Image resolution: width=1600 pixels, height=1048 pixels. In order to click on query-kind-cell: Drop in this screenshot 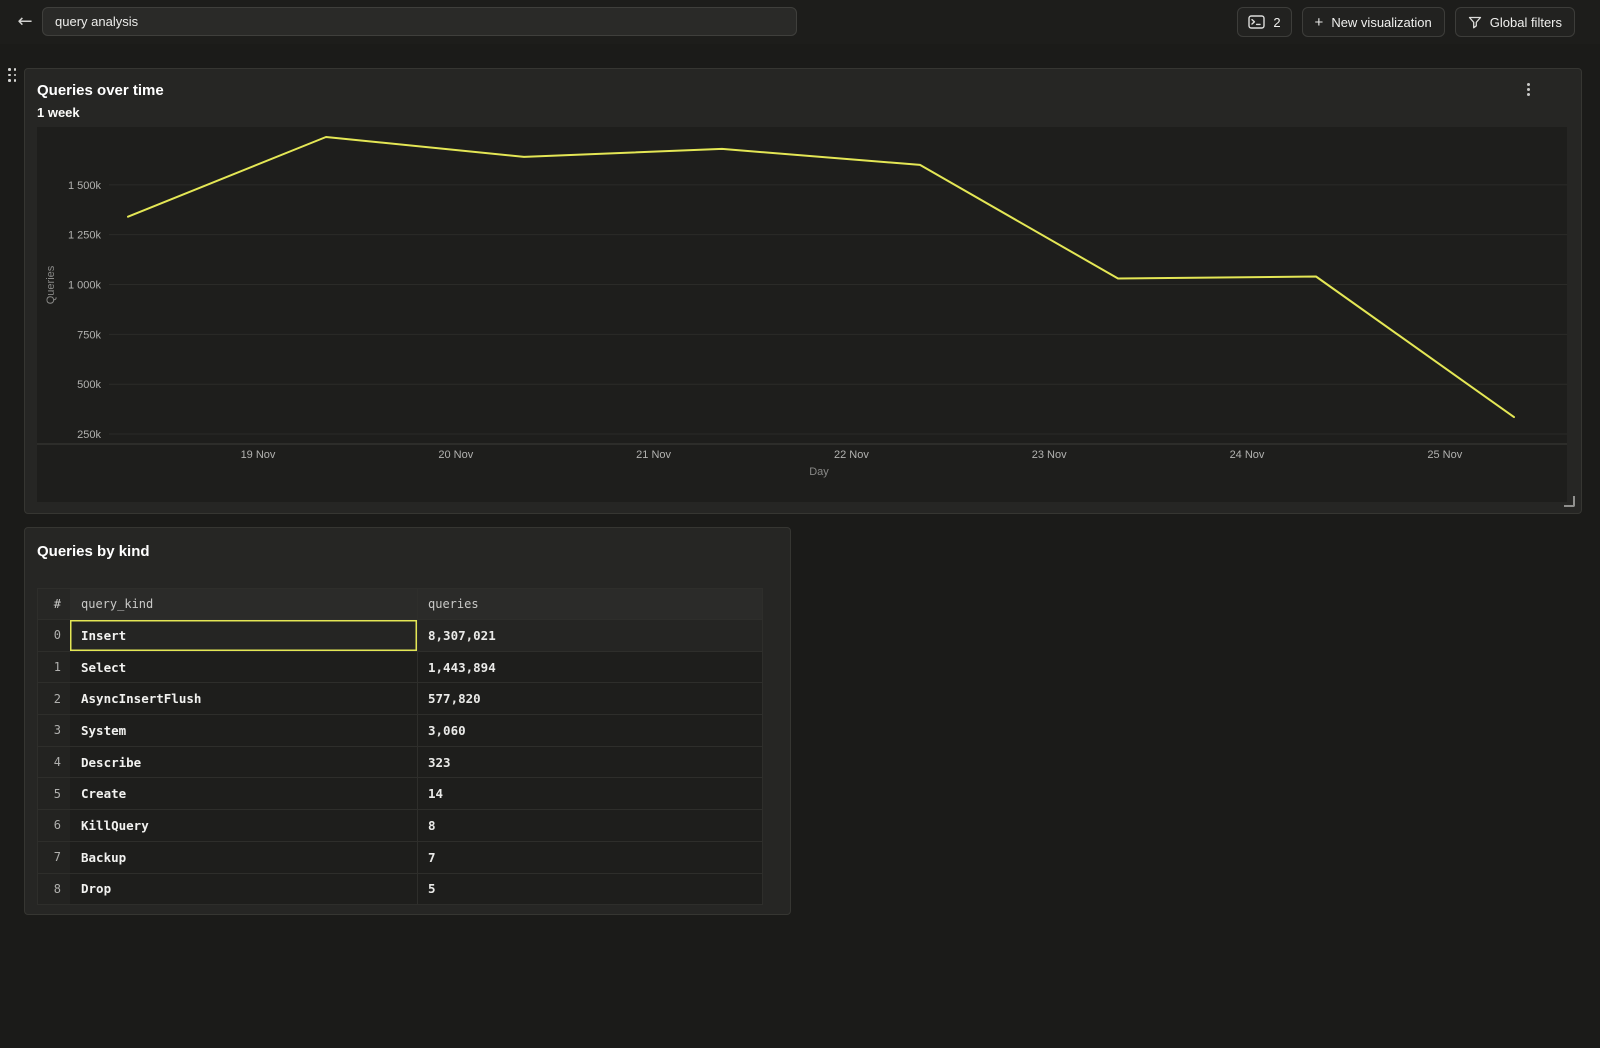, I will do `click(243, 889)`.